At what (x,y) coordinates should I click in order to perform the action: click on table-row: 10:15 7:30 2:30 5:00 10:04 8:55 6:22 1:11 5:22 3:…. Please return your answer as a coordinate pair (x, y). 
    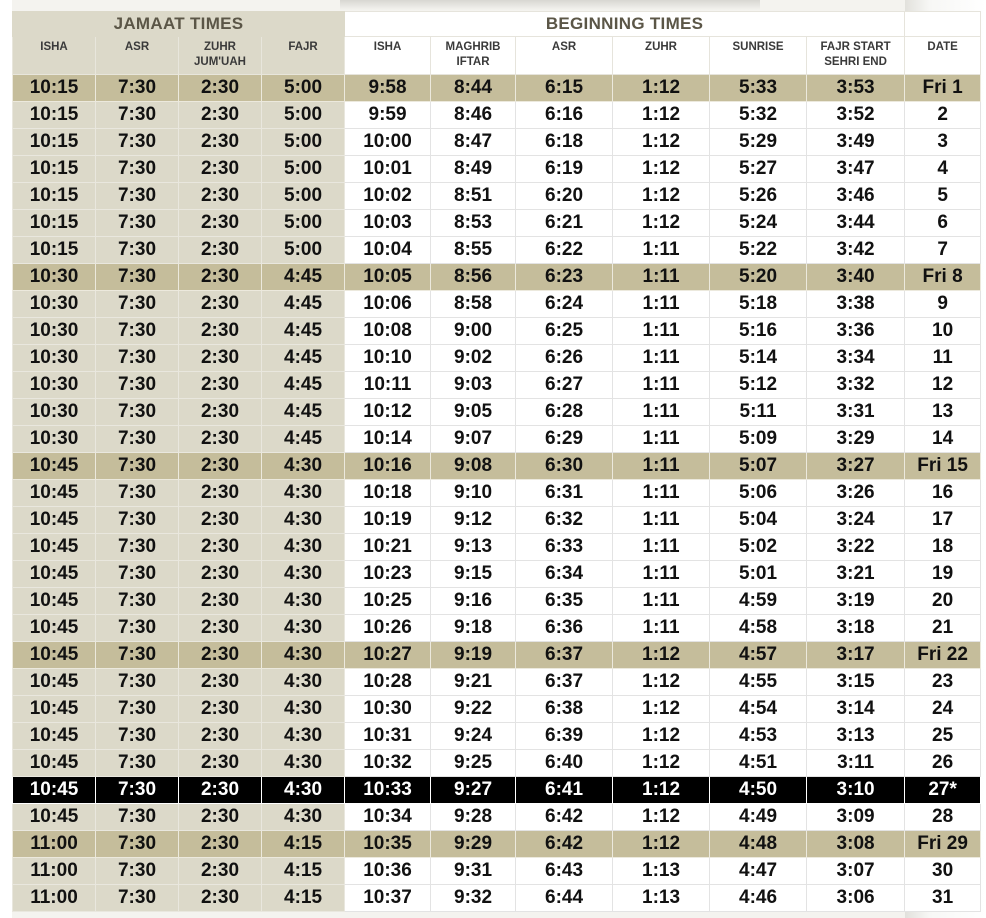
    Looking at the image, I should click on (497, 250).